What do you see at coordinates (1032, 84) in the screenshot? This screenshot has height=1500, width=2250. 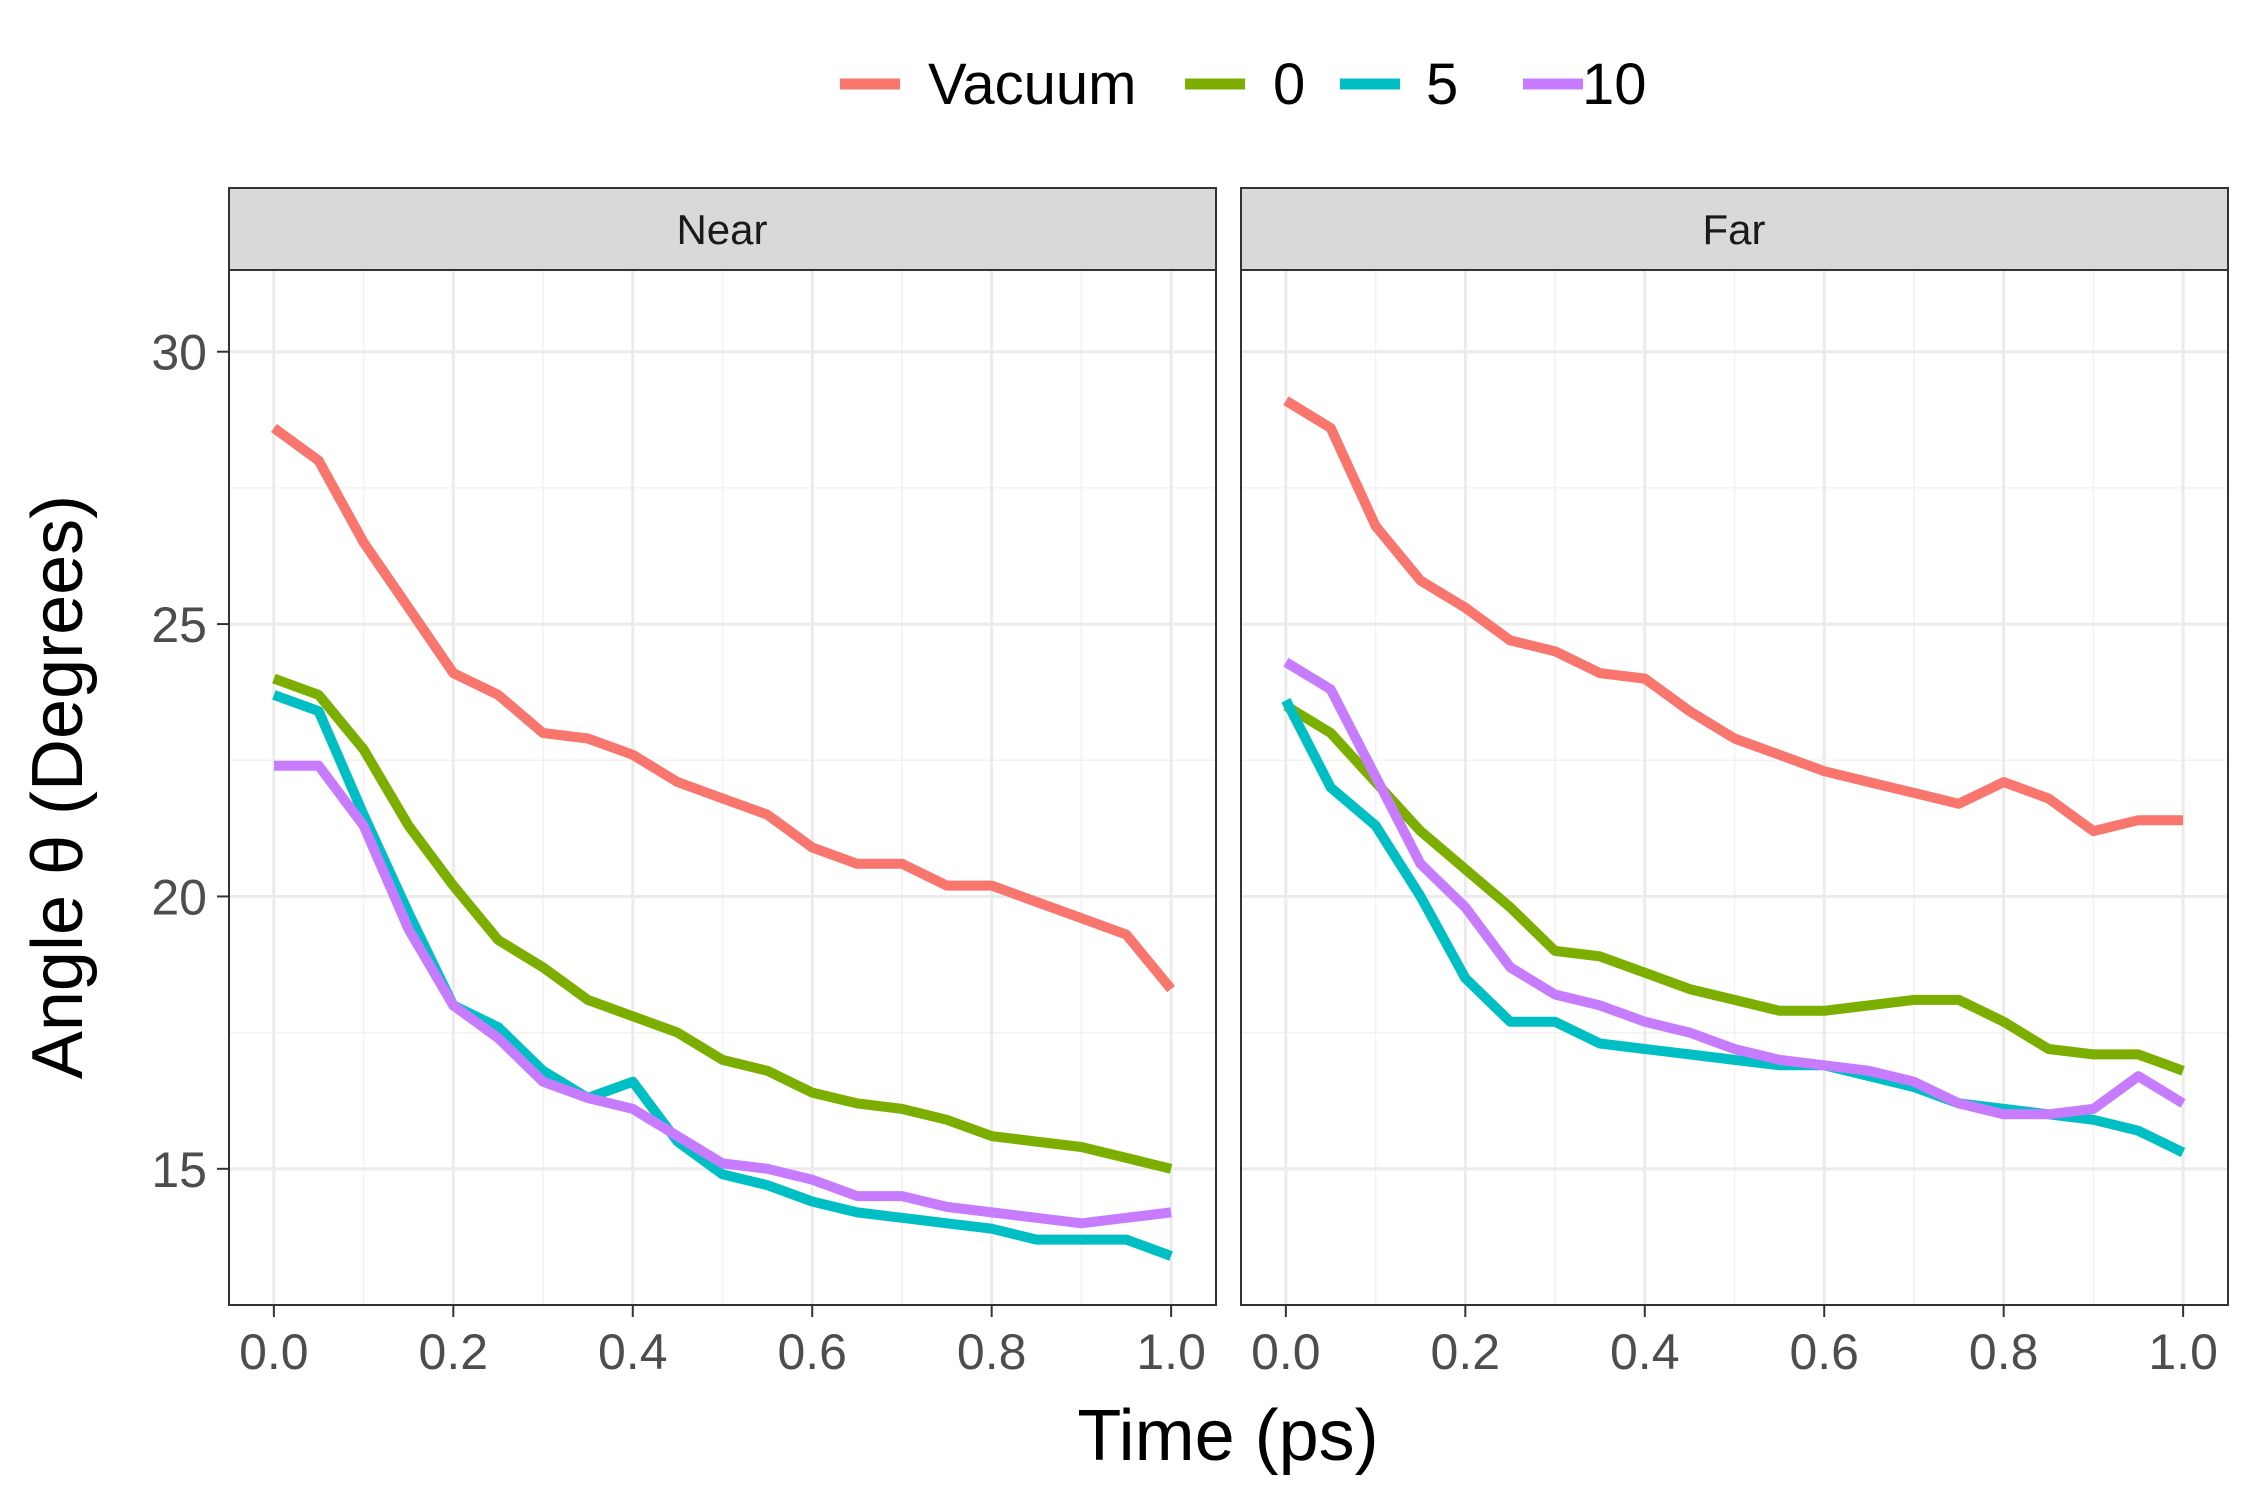 I see `legend-label-vacuum: Vacuum` at bounding box center [1032, 84].